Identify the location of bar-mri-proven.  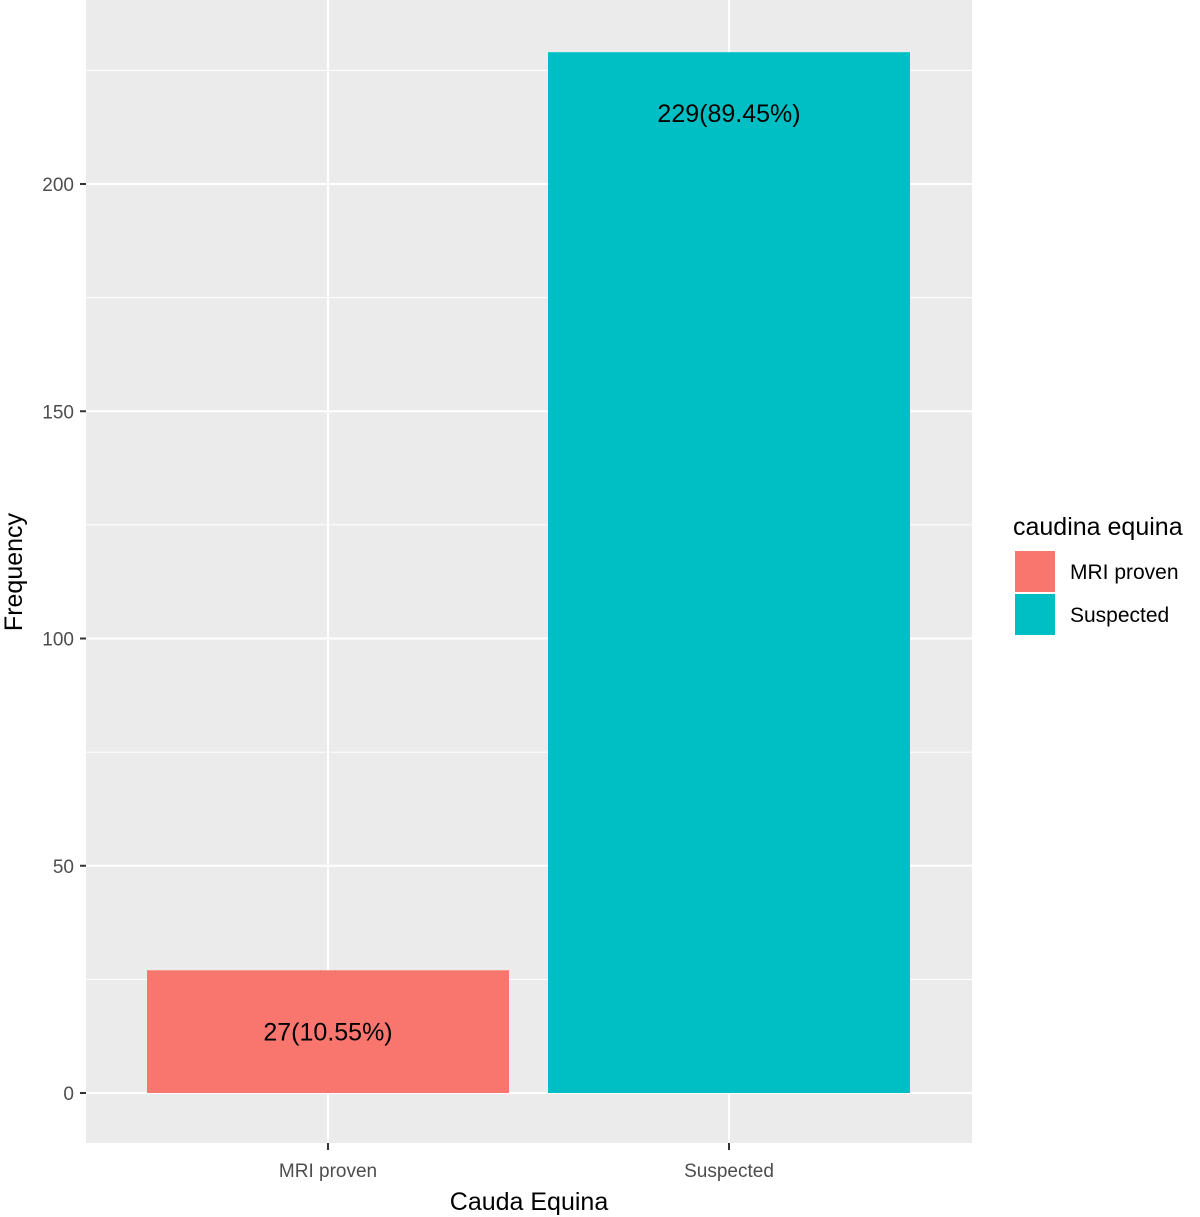
(328, 1031).